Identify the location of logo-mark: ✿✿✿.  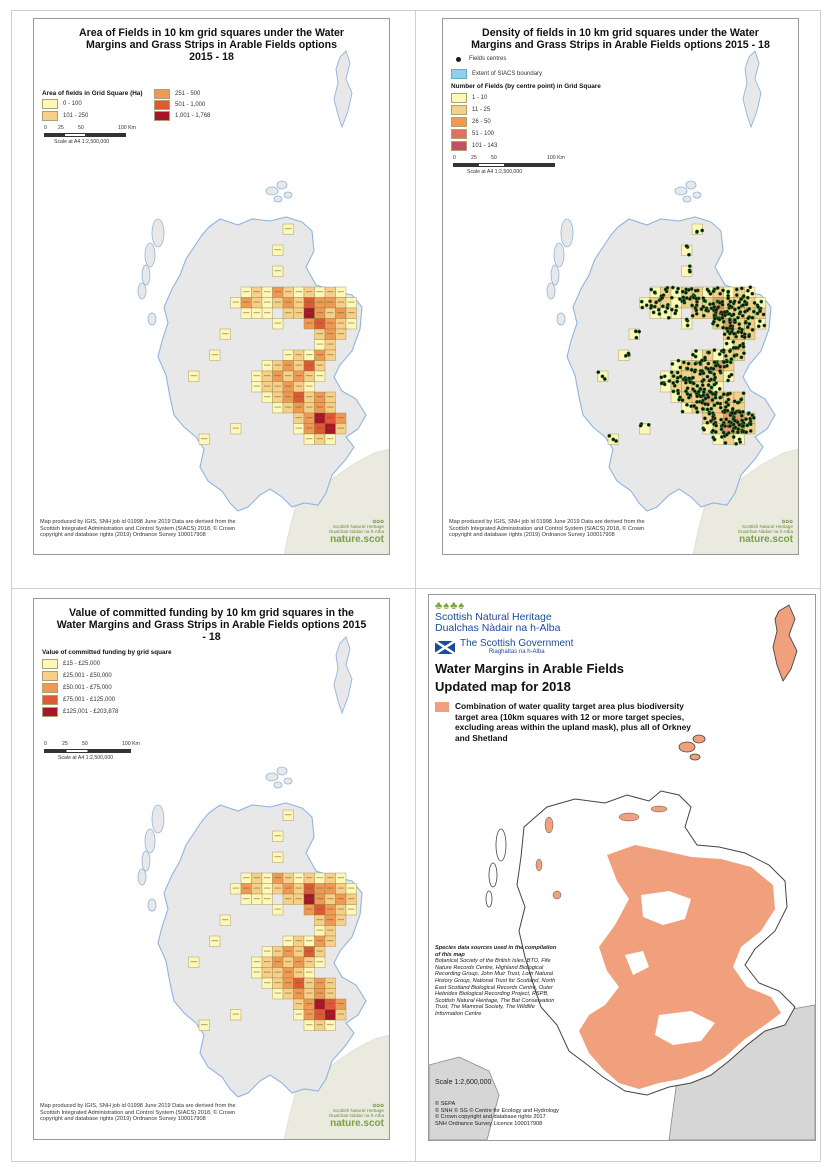
(378, 521).